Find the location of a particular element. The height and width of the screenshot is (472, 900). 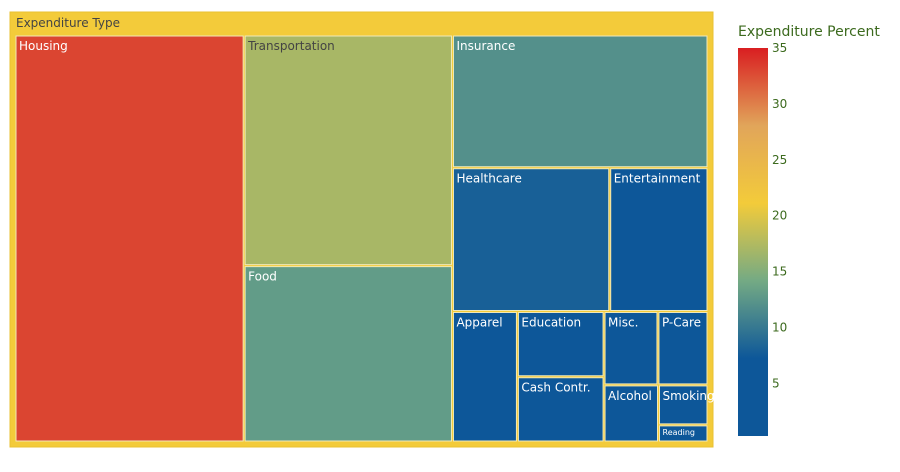

tile-rect-p-care is located at coordinates (683, 348).